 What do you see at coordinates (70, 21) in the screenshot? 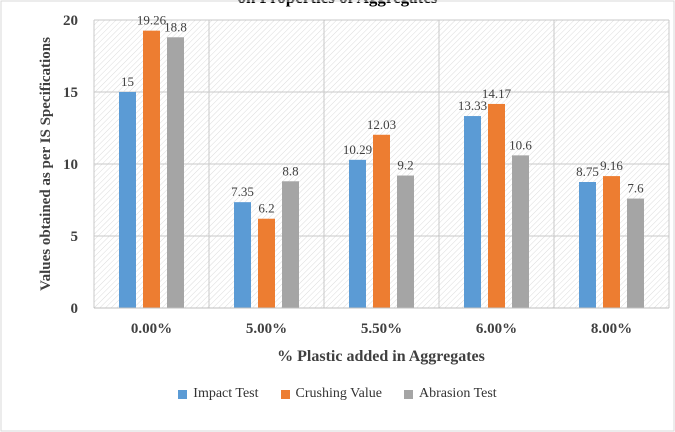
I see `y-tick-label: 20` at bounding box center [70, 21].